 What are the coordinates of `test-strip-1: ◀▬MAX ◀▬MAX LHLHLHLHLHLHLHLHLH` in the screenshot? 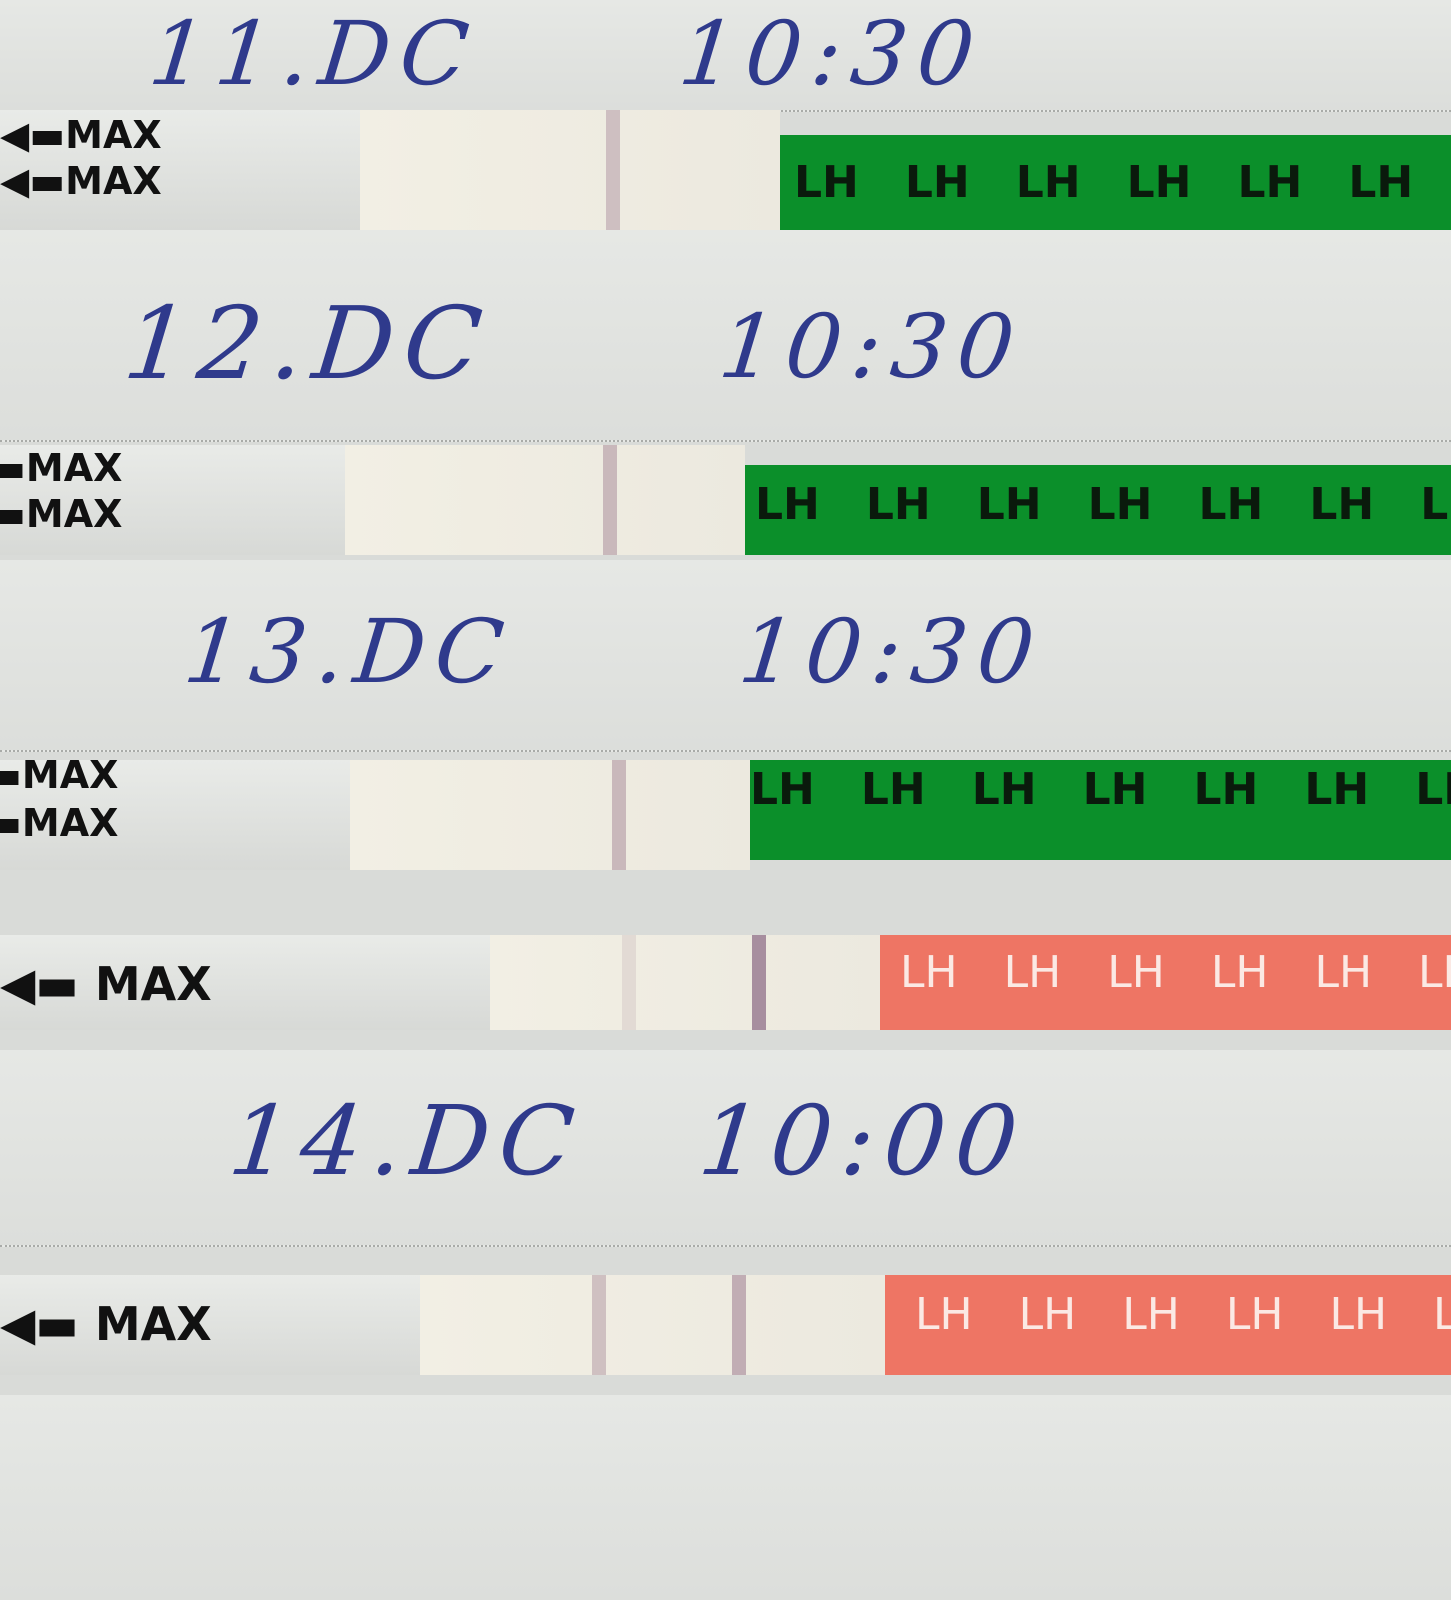 It's located at (725, 170).